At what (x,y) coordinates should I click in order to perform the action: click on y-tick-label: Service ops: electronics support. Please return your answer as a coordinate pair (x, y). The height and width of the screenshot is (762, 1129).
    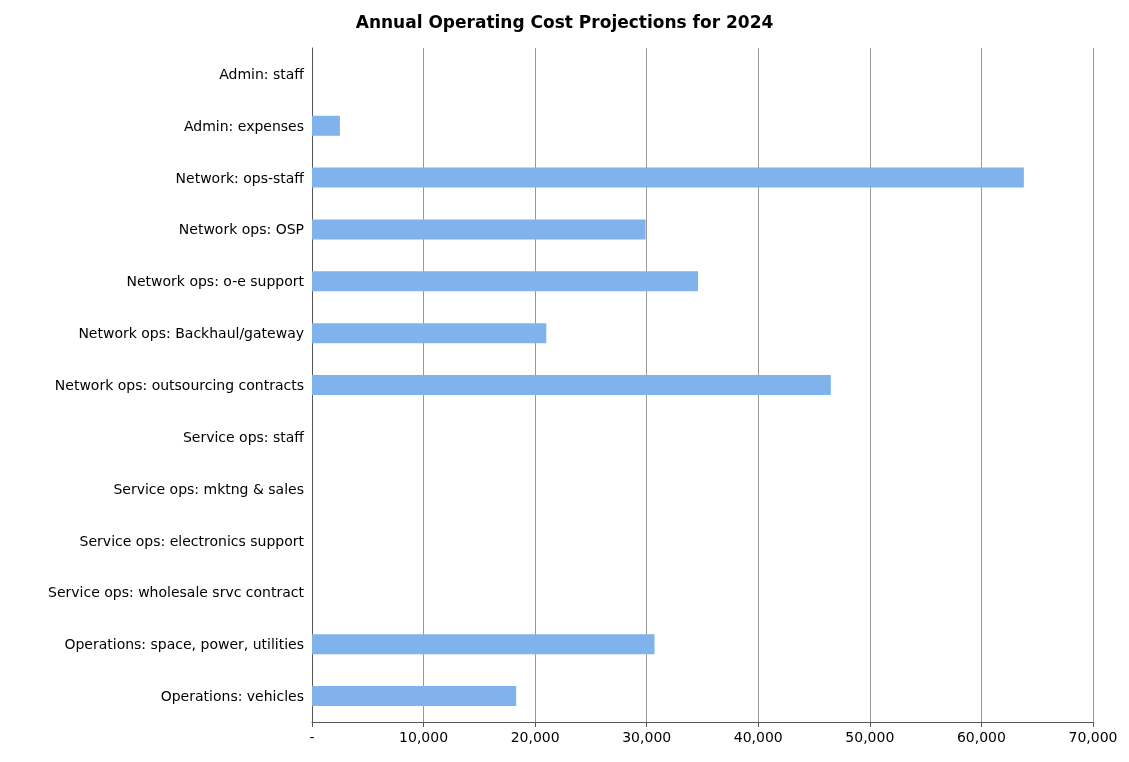
    Looking at the image, I should click on (192, 540).